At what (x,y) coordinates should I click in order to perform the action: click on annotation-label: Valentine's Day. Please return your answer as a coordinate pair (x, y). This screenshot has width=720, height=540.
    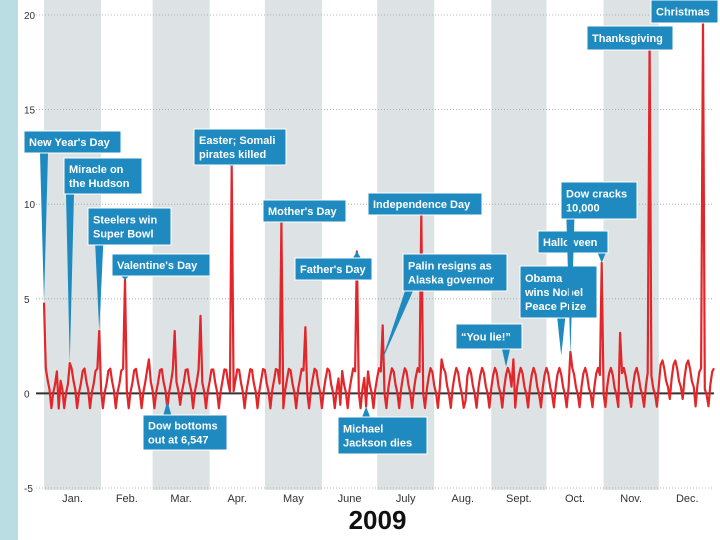
    Looking at the image, I should click on (157, 266).